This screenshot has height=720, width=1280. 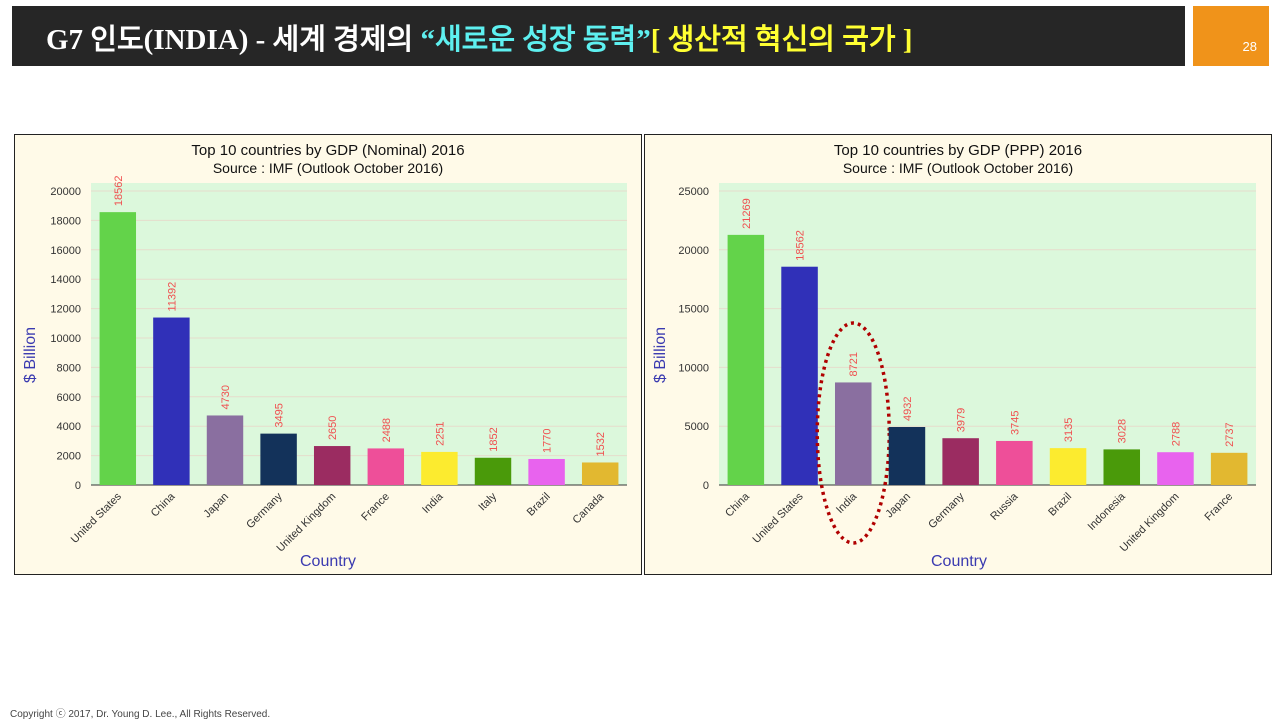 What do you see at coordinates (69, 368) in the screenshot?
I see `y-tick-label: 8000` at bounding box center [69, 368].